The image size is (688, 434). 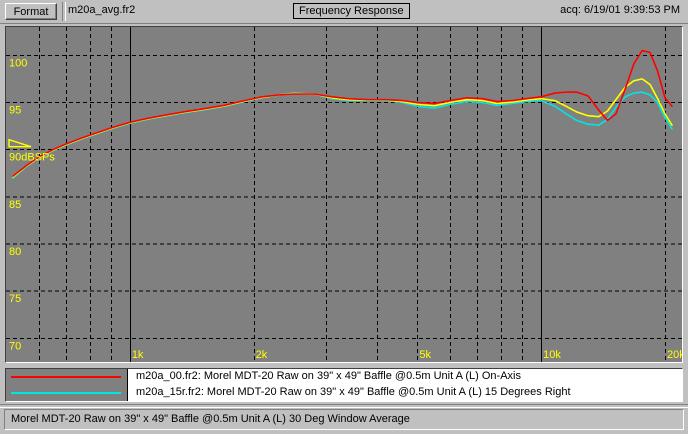 I want to click on y-axis-tick-label: 70, so click(x=15, y=346).